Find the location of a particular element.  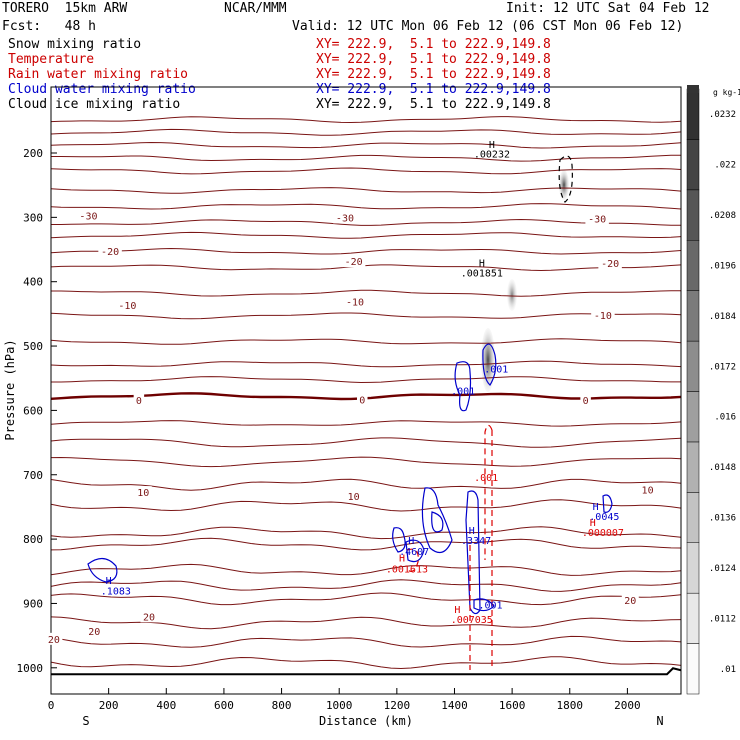

x-tick-label: 1000 is located at coordinates (339, 705).